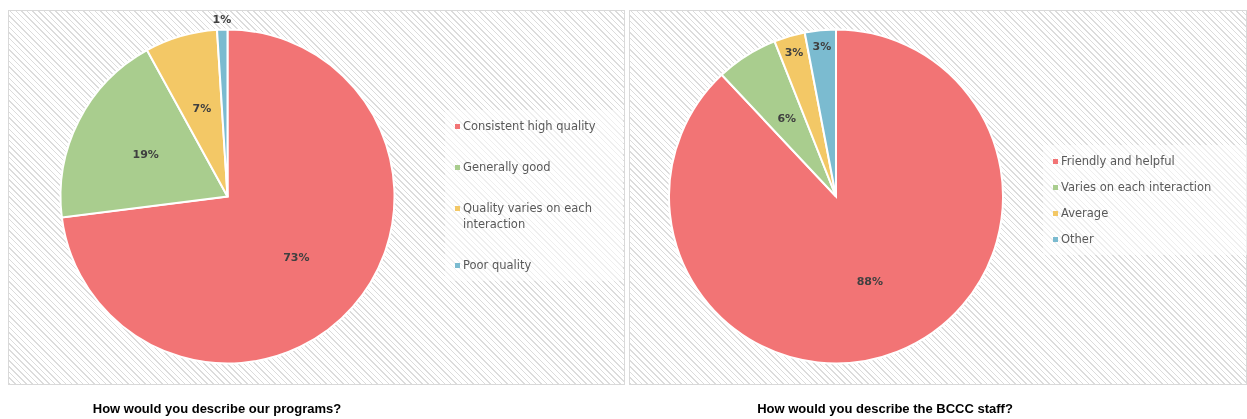  I want to click on data-label: 6%, so click(787, 119).